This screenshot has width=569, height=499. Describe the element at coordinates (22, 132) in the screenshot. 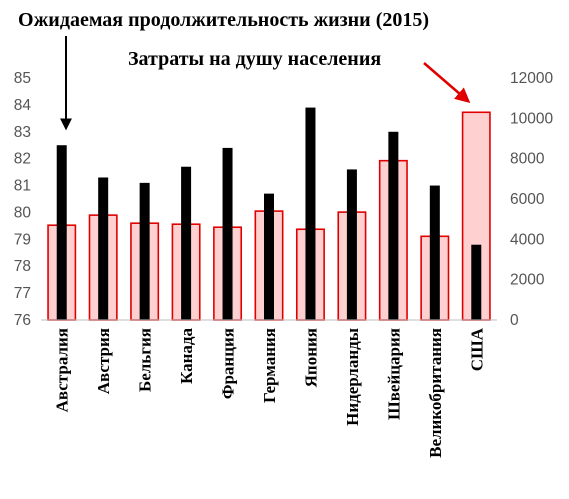

I see `left-tick-label: 83` at that location.